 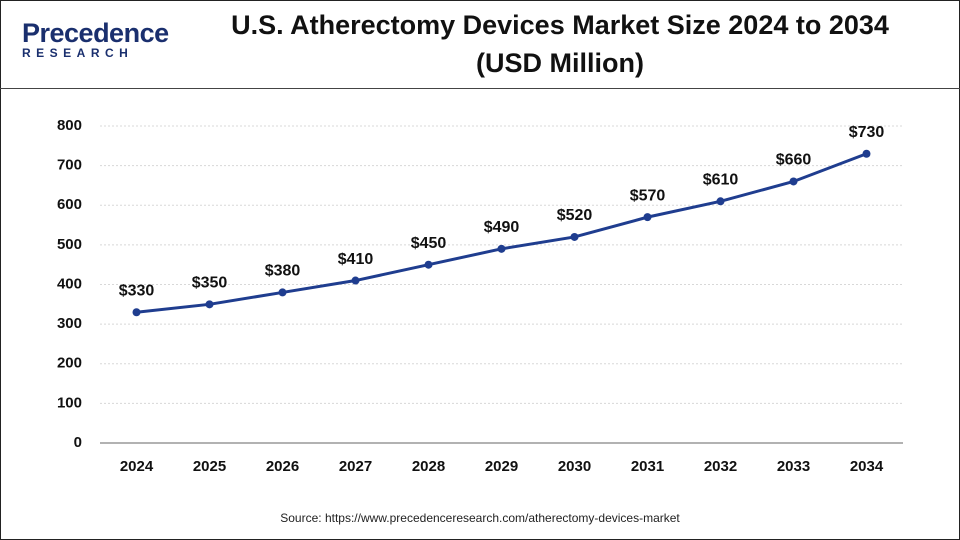 What do you see at coordinates (429, 243) in the screenshot?
I see `data-label: $450` at bounding box center [429, 243].